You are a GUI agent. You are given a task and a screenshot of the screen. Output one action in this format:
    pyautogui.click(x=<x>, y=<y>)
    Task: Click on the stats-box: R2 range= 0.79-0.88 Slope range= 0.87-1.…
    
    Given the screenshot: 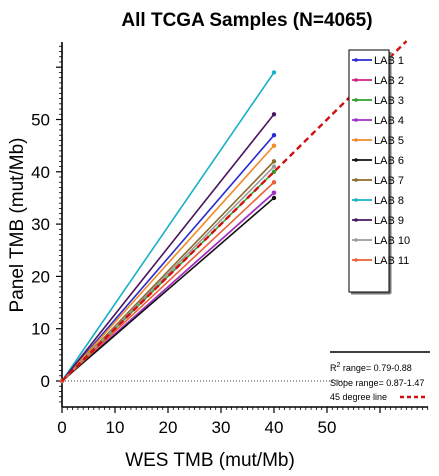 What is the action you would take?
    pyautogui.click(x=380, y=376)
    